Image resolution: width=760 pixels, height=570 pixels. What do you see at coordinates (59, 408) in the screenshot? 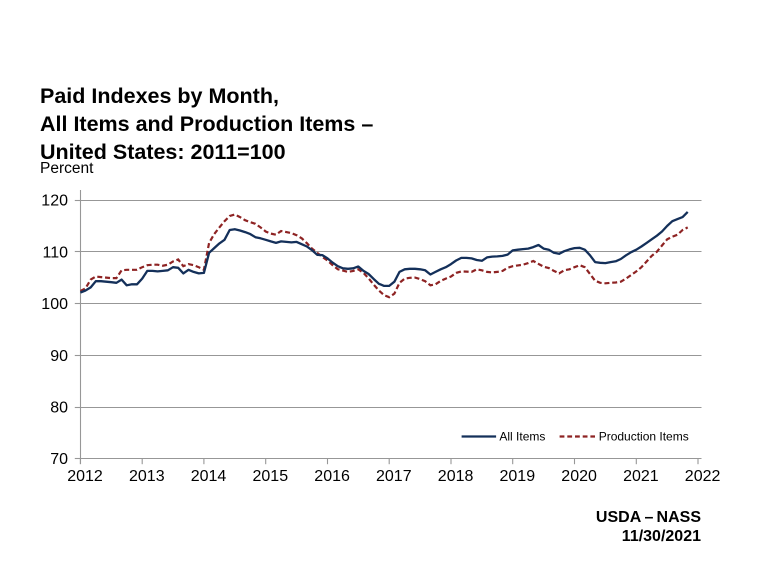
I see `svg-text: 80` at bounding box center [59, 408].